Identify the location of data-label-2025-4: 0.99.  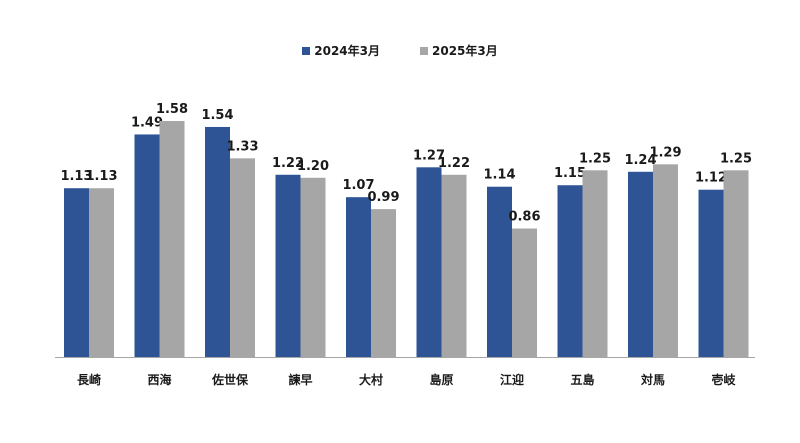
(383, 197).